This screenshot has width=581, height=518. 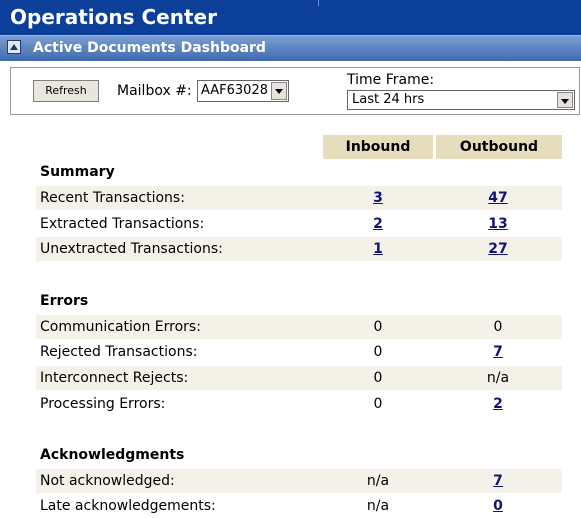 What do you see at coordinates (66, 91) in the screenshot?
I see `refresh-button: Refresh` at bounding box center [66, 91].